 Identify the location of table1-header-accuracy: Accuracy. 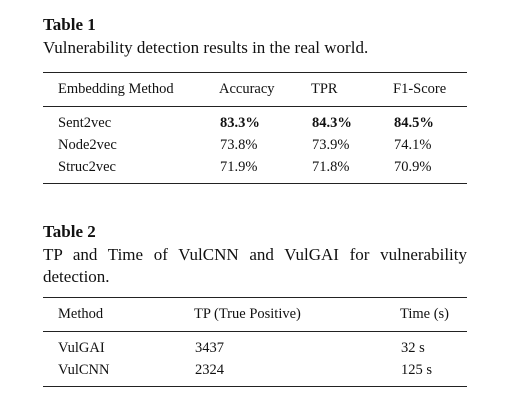
(247, 89).